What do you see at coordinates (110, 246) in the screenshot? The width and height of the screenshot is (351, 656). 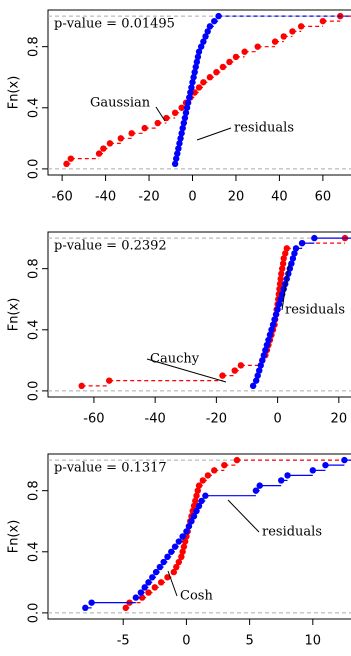 I see `annotation: p-value = 0.2392` at bounding box center [110, 246].